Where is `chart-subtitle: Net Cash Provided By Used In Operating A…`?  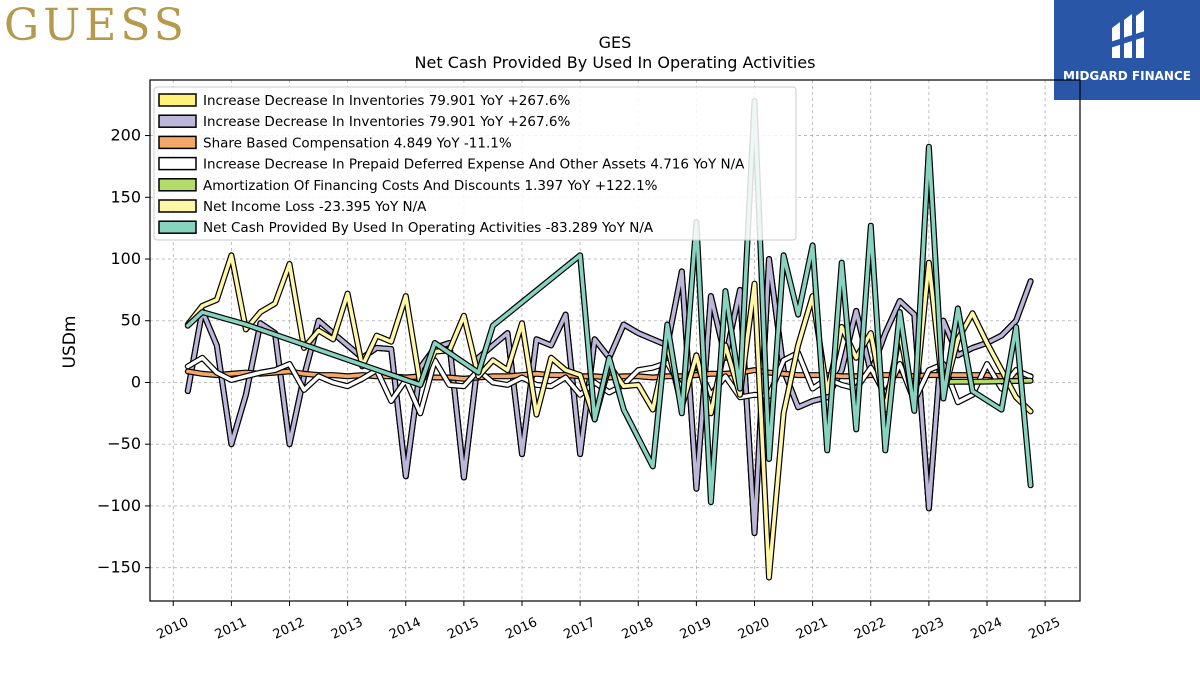
chart-subtitle: Net Cash Provided By Used In Operating A… is located at coordinates (615, 62).